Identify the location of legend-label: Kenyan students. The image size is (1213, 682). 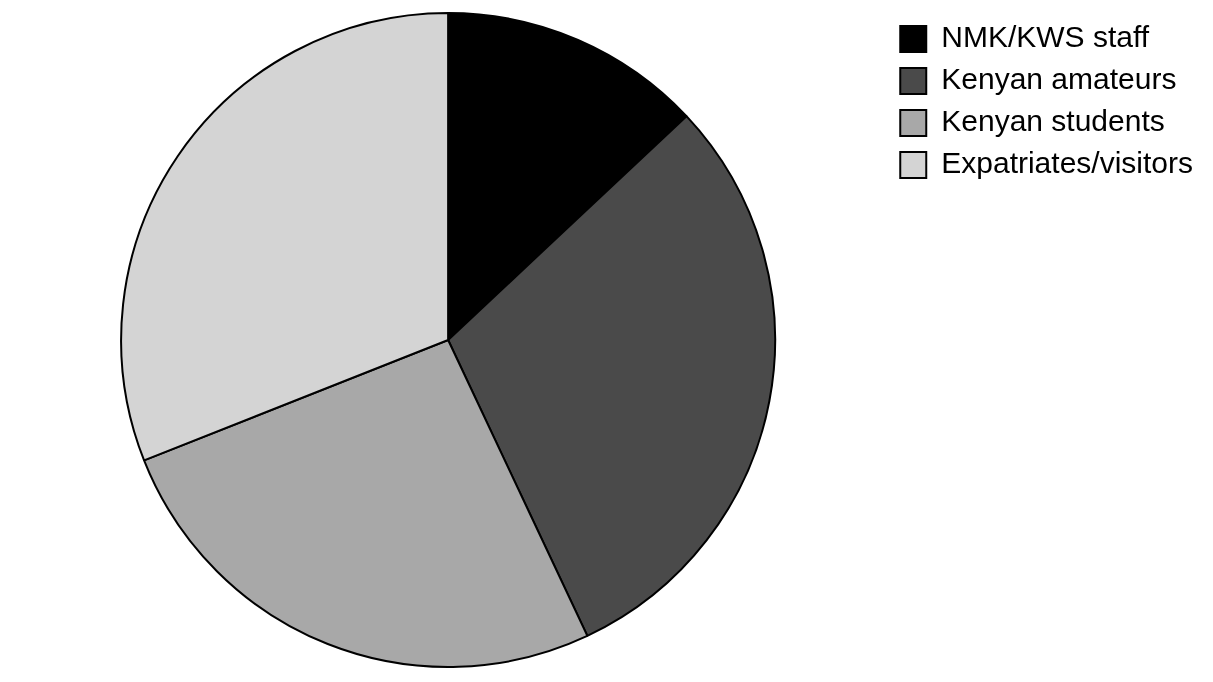
(1053, 121).